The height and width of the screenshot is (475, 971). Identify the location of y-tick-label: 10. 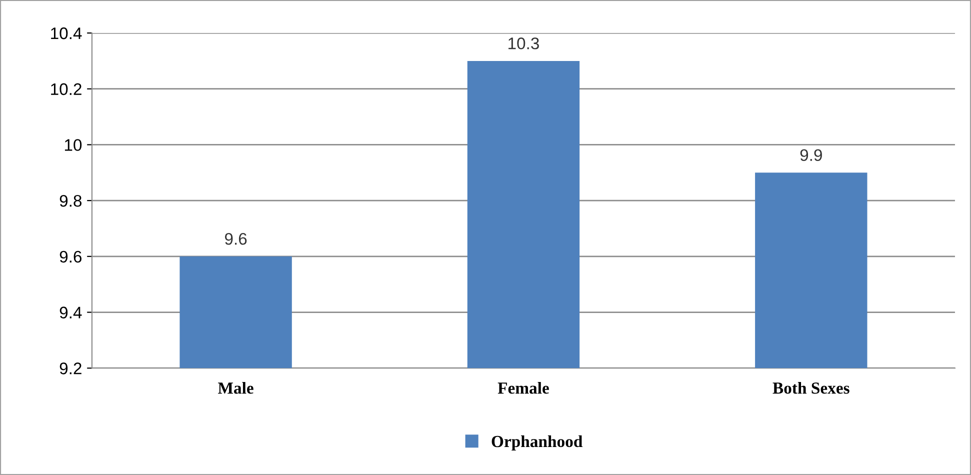
(73, 145).